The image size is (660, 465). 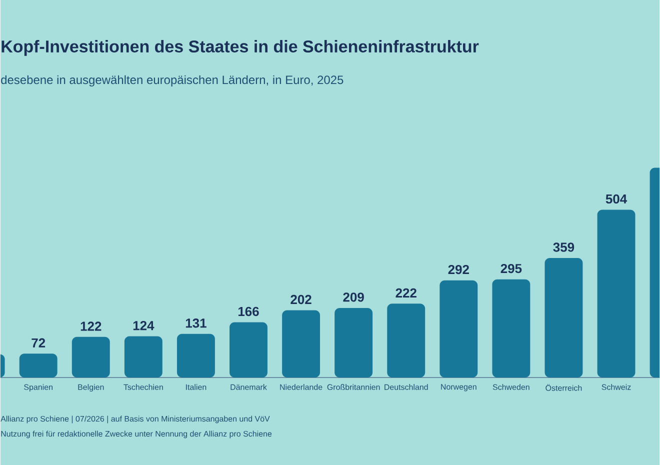 I want to click on chart-title: Kopf-Investitionen des Staates in die Schieneninfrastruktur, so click(x=240, y=48).